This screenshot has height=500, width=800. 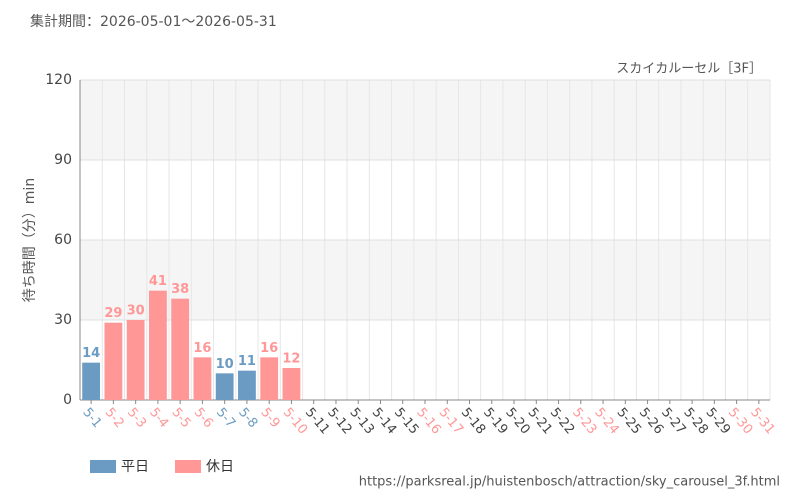 What do you see at coordinates (63, 160) in the screenshot?
I see `y-tick-label: 90` at bounding box center [63, 160].